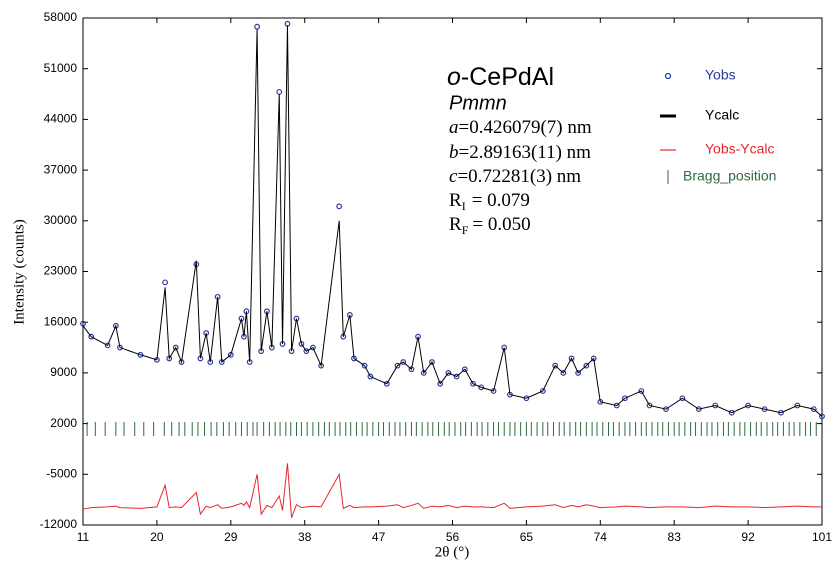  I want to click on y-tick-label: 51000, so click(61, 68).